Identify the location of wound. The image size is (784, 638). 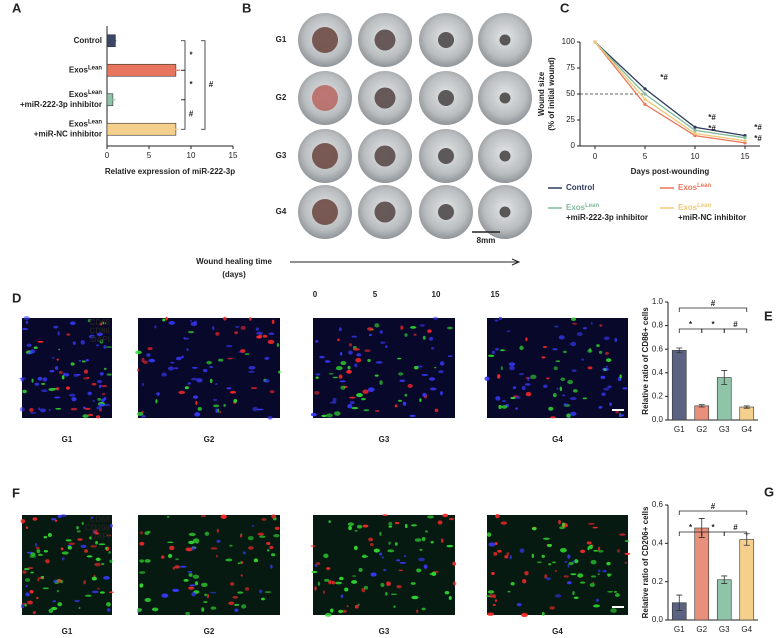
(385, 40).